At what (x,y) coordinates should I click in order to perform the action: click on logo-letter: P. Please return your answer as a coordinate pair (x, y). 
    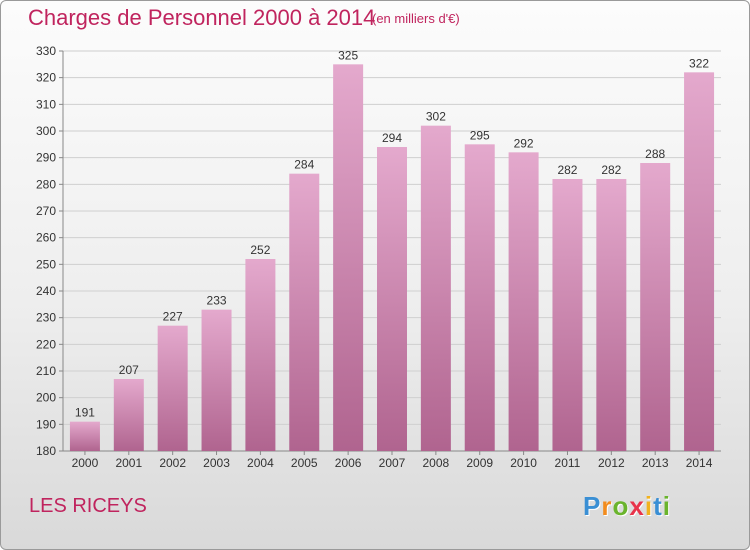
    Looking at the image, I should click on (592, 506).